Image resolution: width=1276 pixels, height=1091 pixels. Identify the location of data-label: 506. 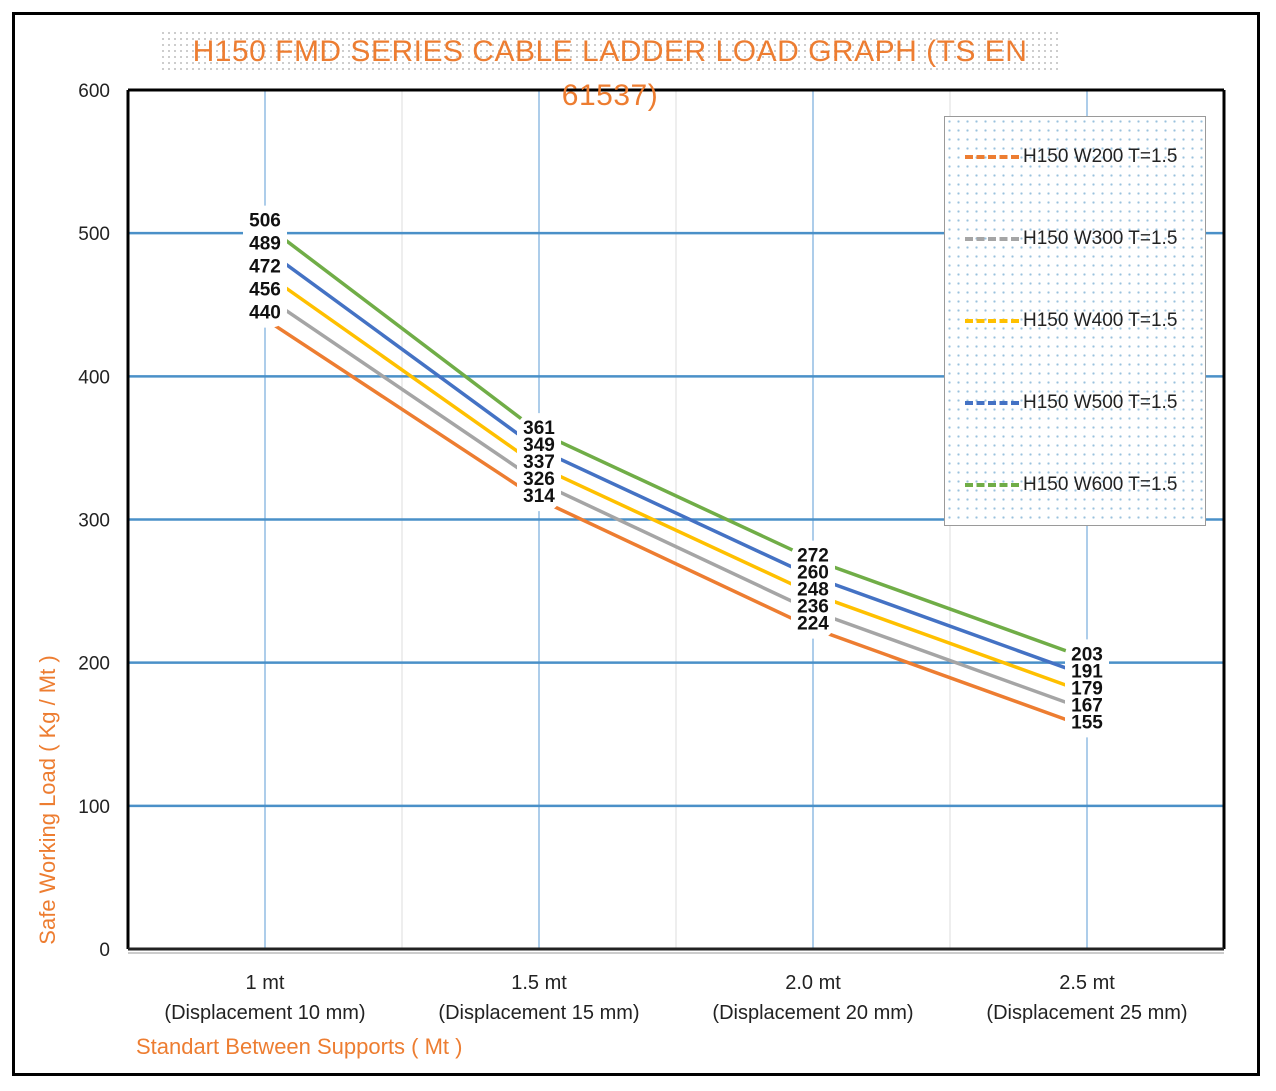
(265, 221).